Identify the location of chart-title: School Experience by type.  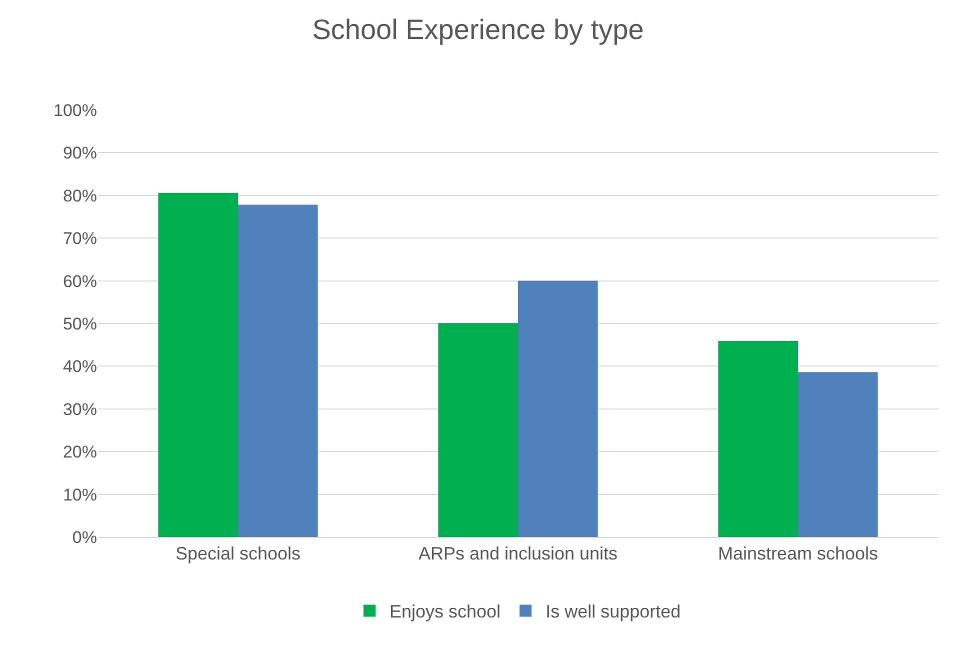
(478, 30).